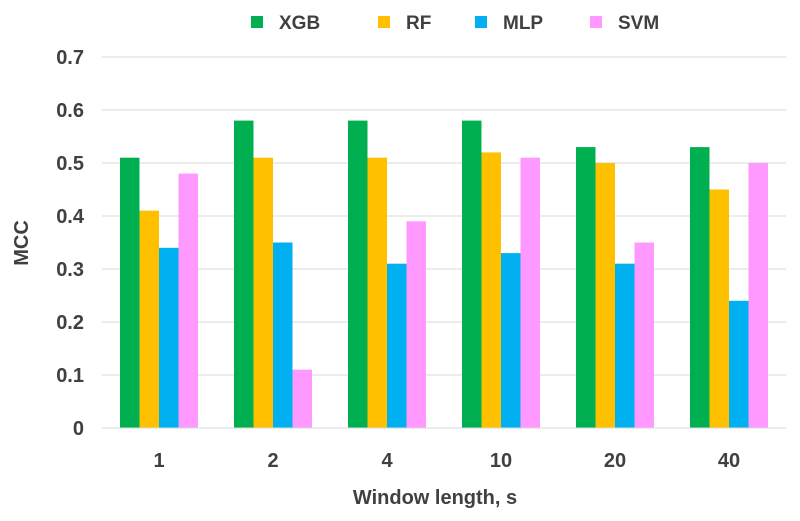 This screenshot has height=521, width=800. Describe the element at coordinates (596, 22) in the screenshot. I see `legend-swatch-svm` at that location.